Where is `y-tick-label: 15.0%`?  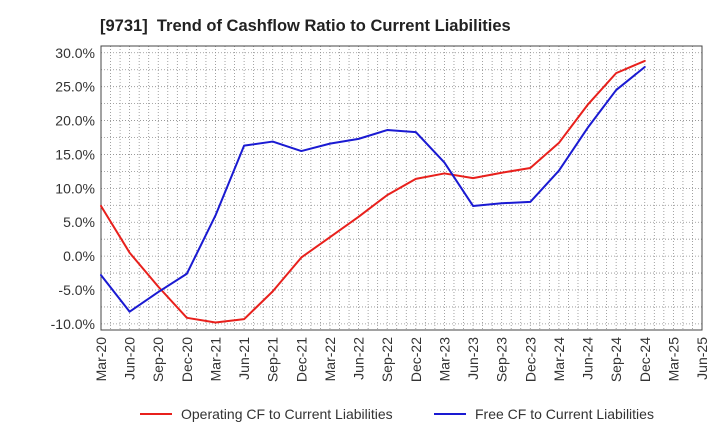 y-tick-label: 15.0% is located at coordinates (75, 154).